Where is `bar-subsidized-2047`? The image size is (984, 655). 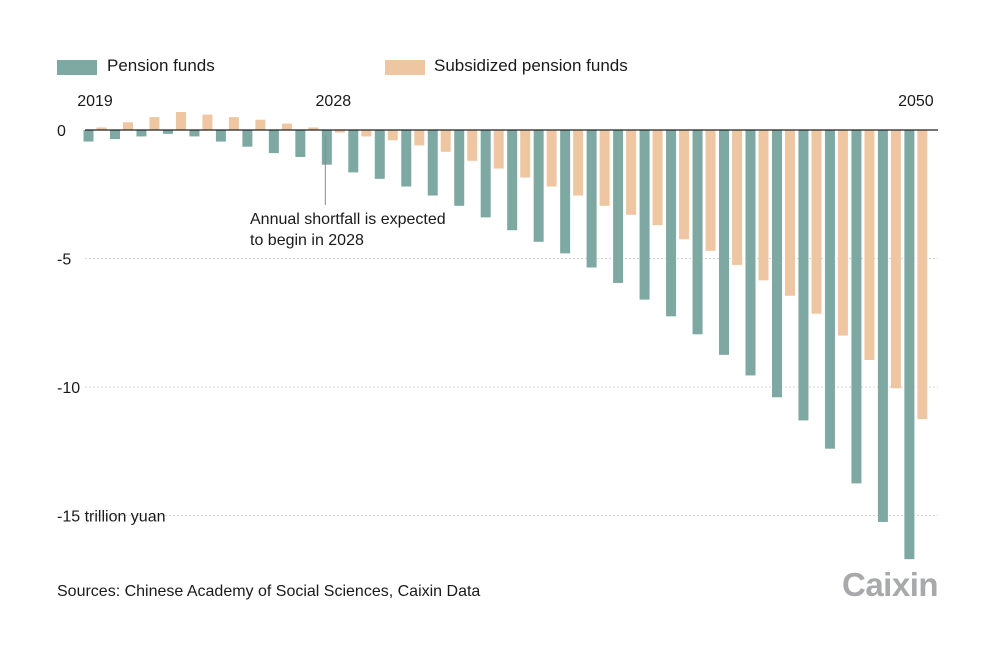 bar-subsidized-2047 is located at coordinates (842, 233).